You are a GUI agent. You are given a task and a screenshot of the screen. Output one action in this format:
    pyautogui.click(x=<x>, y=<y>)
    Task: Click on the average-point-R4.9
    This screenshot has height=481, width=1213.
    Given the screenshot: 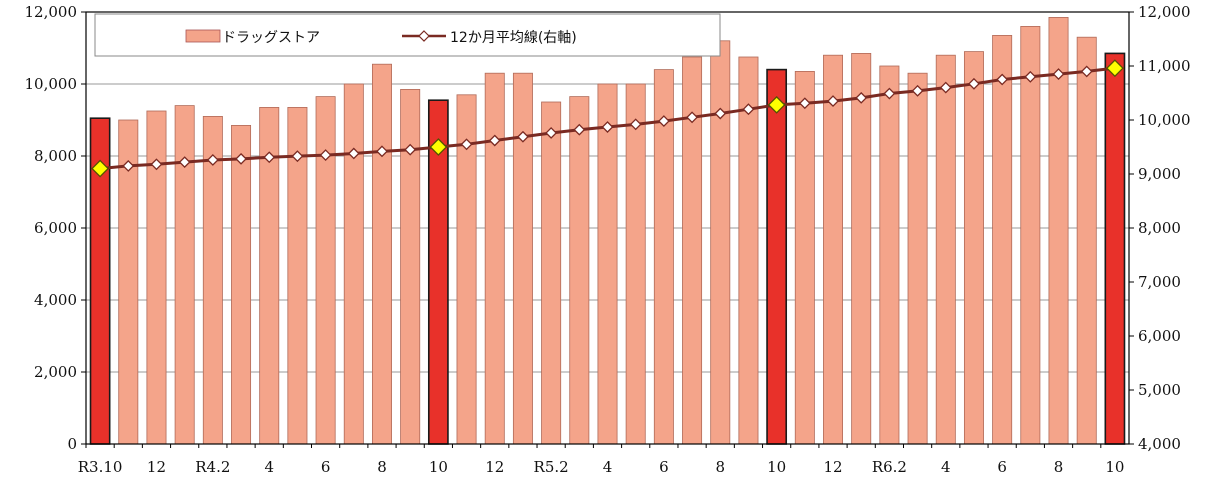 What is the action you would take?
    pyautogui.click(x=410, y=149)
    